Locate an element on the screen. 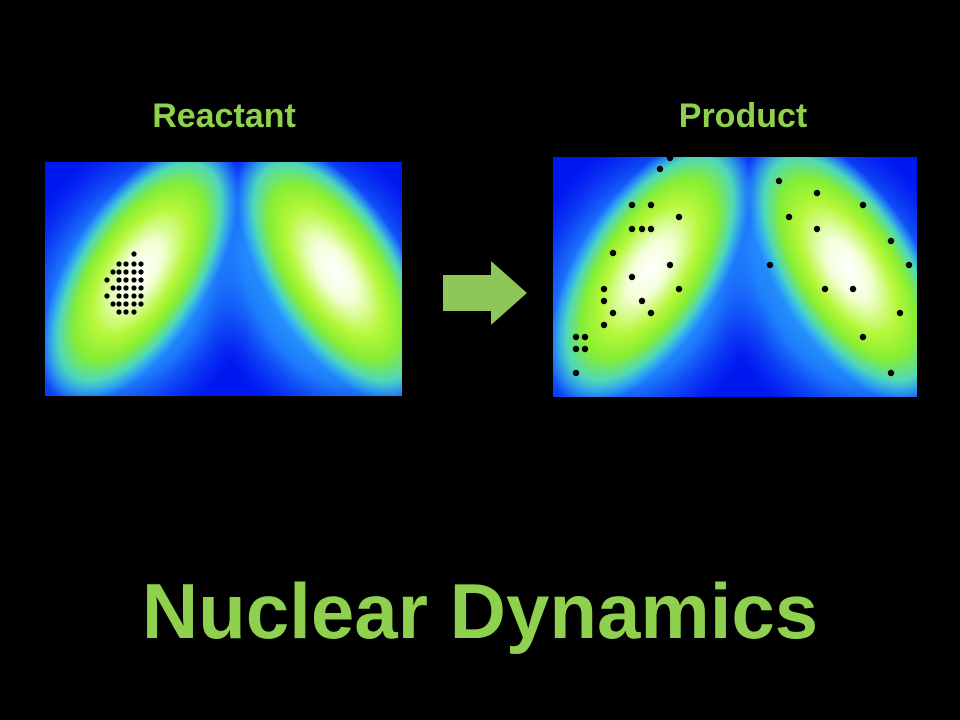  product-label: Product is located at coordinates (743, 116).